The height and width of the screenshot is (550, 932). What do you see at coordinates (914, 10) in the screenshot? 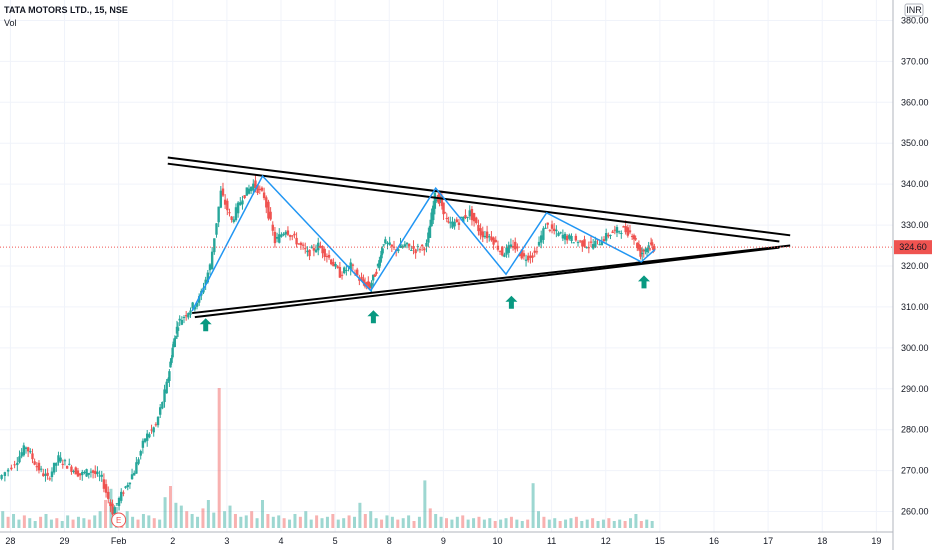
I see `currency-badge` at bounding box center [914, 10].